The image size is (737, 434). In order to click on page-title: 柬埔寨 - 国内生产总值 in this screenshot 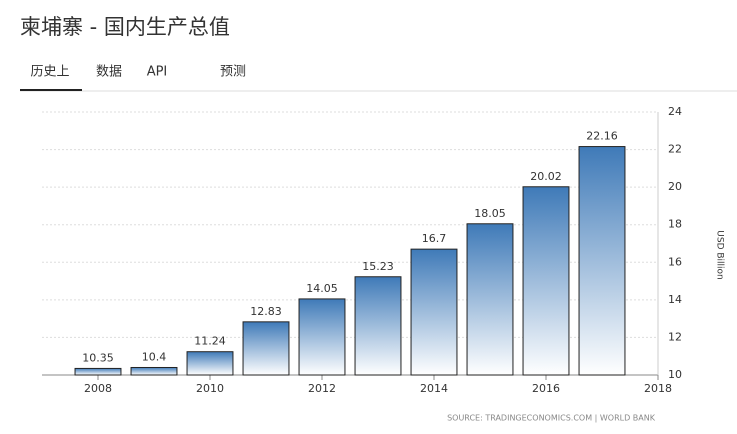, I will do `click(125, 27)`.